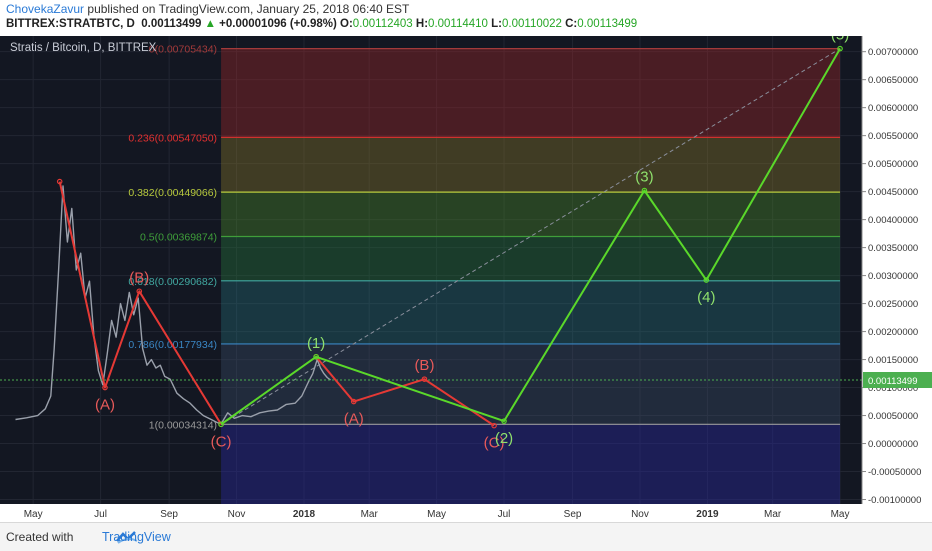 The image size is (932, 551). What do you see at coordinates (893, 416) in the screenshot?
I see `y-tick-label: 0.00050000` at bounding box center [893, 416].